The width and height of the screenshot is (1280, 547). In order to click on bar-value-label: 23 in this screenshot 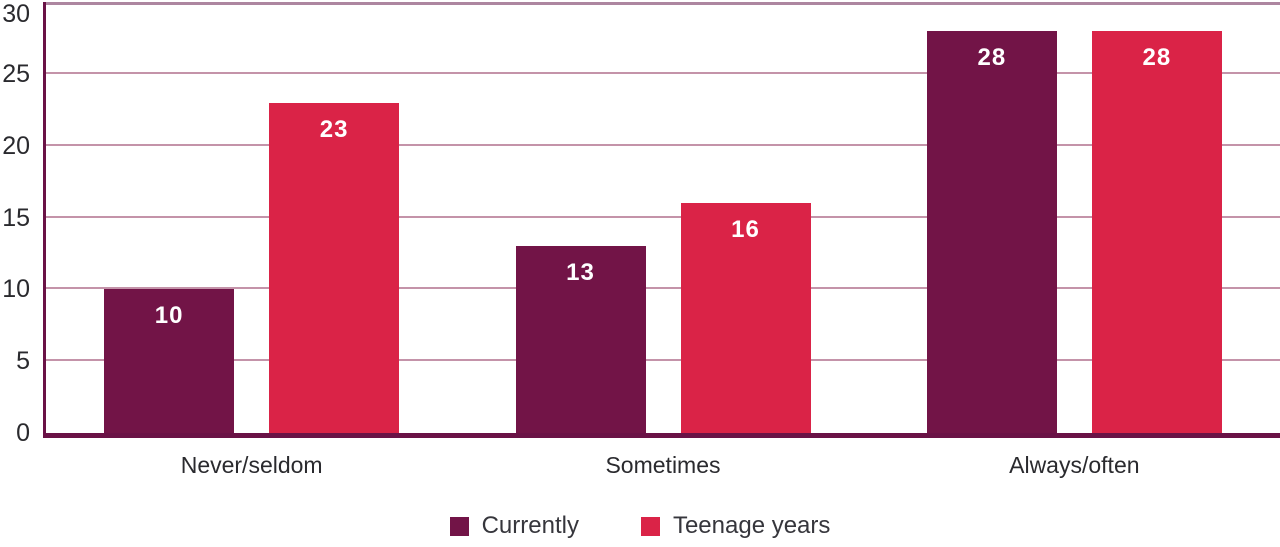, I will do `click(334, 129)`.